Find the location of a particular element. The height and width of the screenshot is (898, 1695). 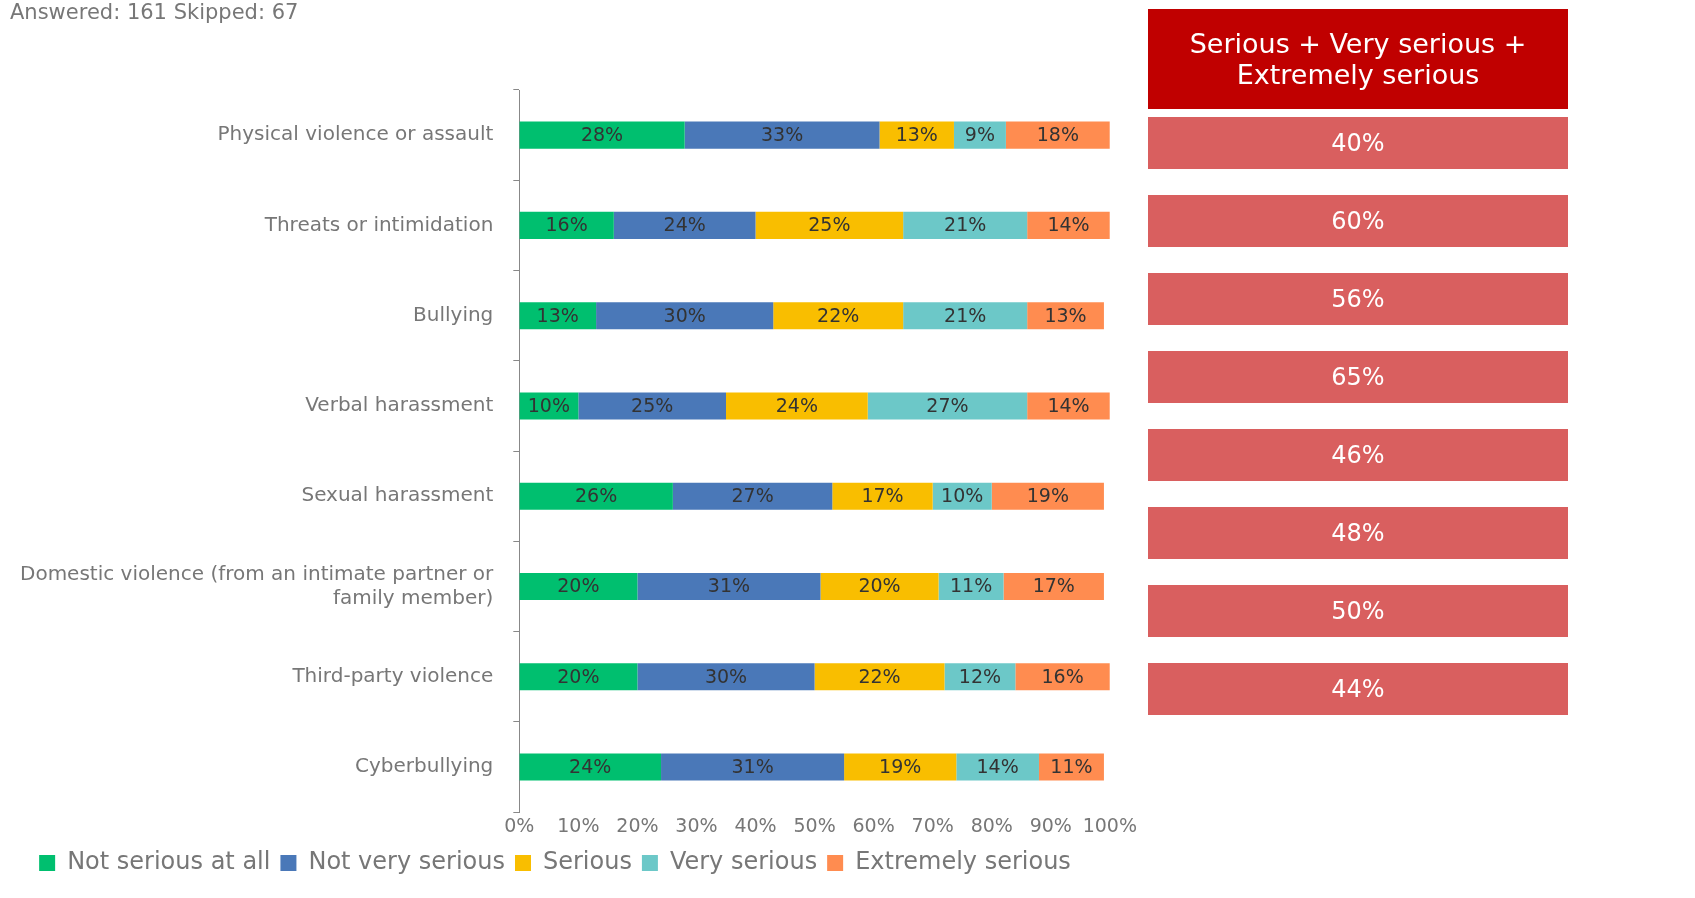

x-tick-label: 20% is located at coordinates (637, 824).